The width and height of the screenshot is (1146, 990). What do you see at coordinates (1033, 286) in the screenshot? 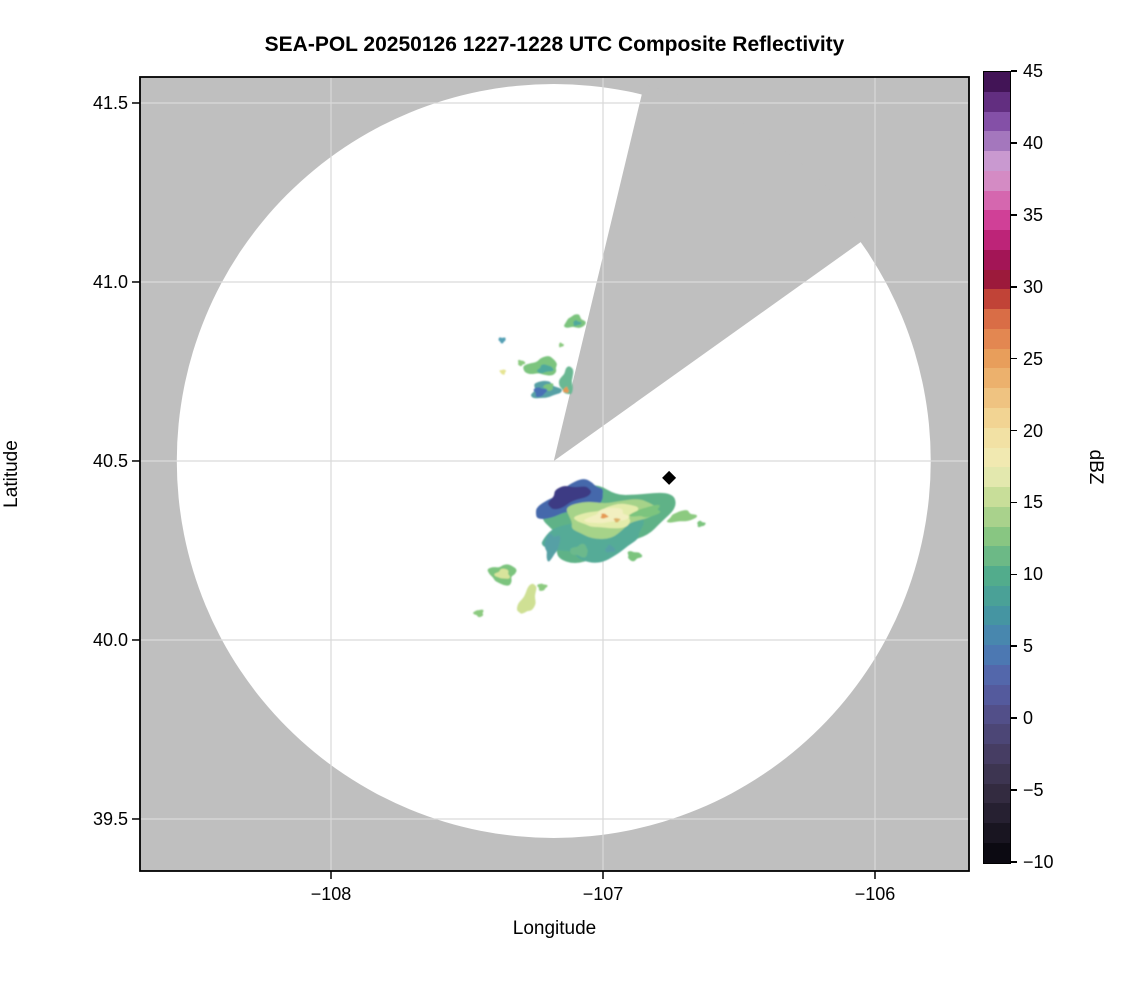
I see `colorbar-tick-label-3: 30` at bounding box center [1033, 286].